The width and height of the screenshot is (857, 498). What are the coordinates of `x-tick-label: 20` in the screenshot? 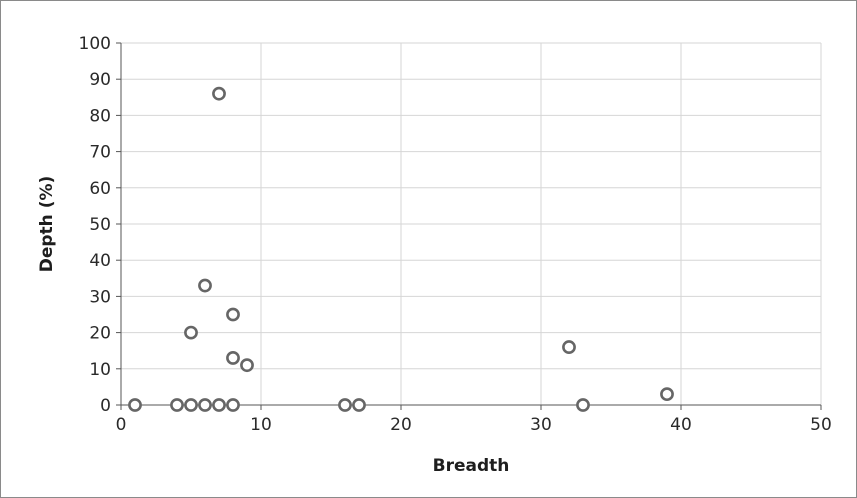 It's located at (401, 425).